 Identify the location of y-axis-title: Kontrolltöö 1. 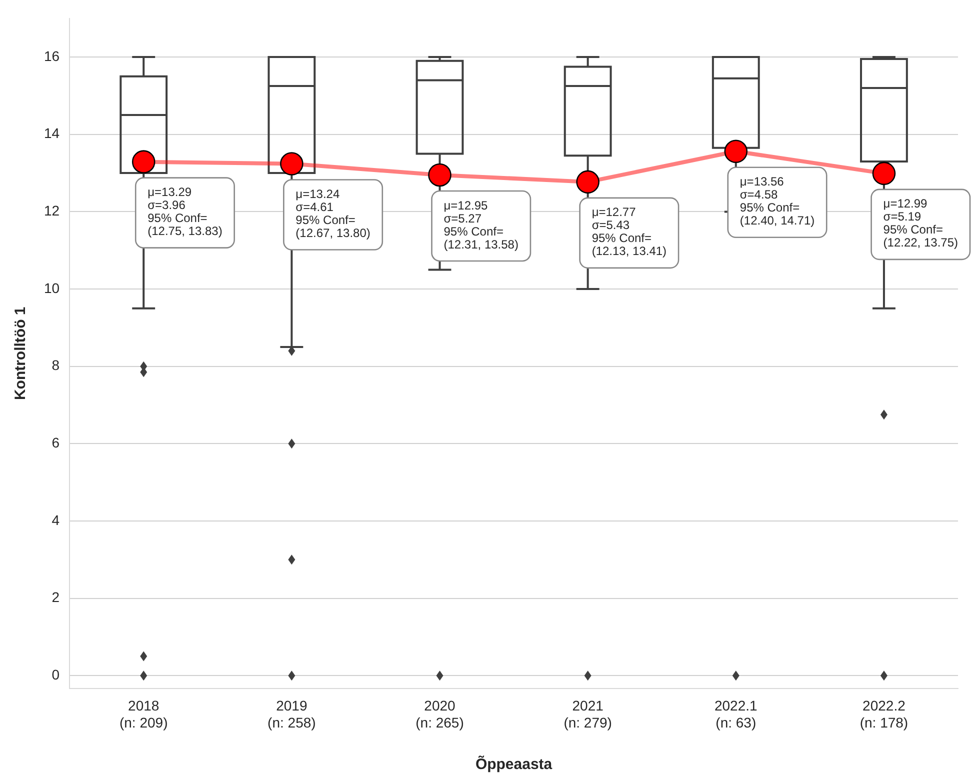
(21, 353).